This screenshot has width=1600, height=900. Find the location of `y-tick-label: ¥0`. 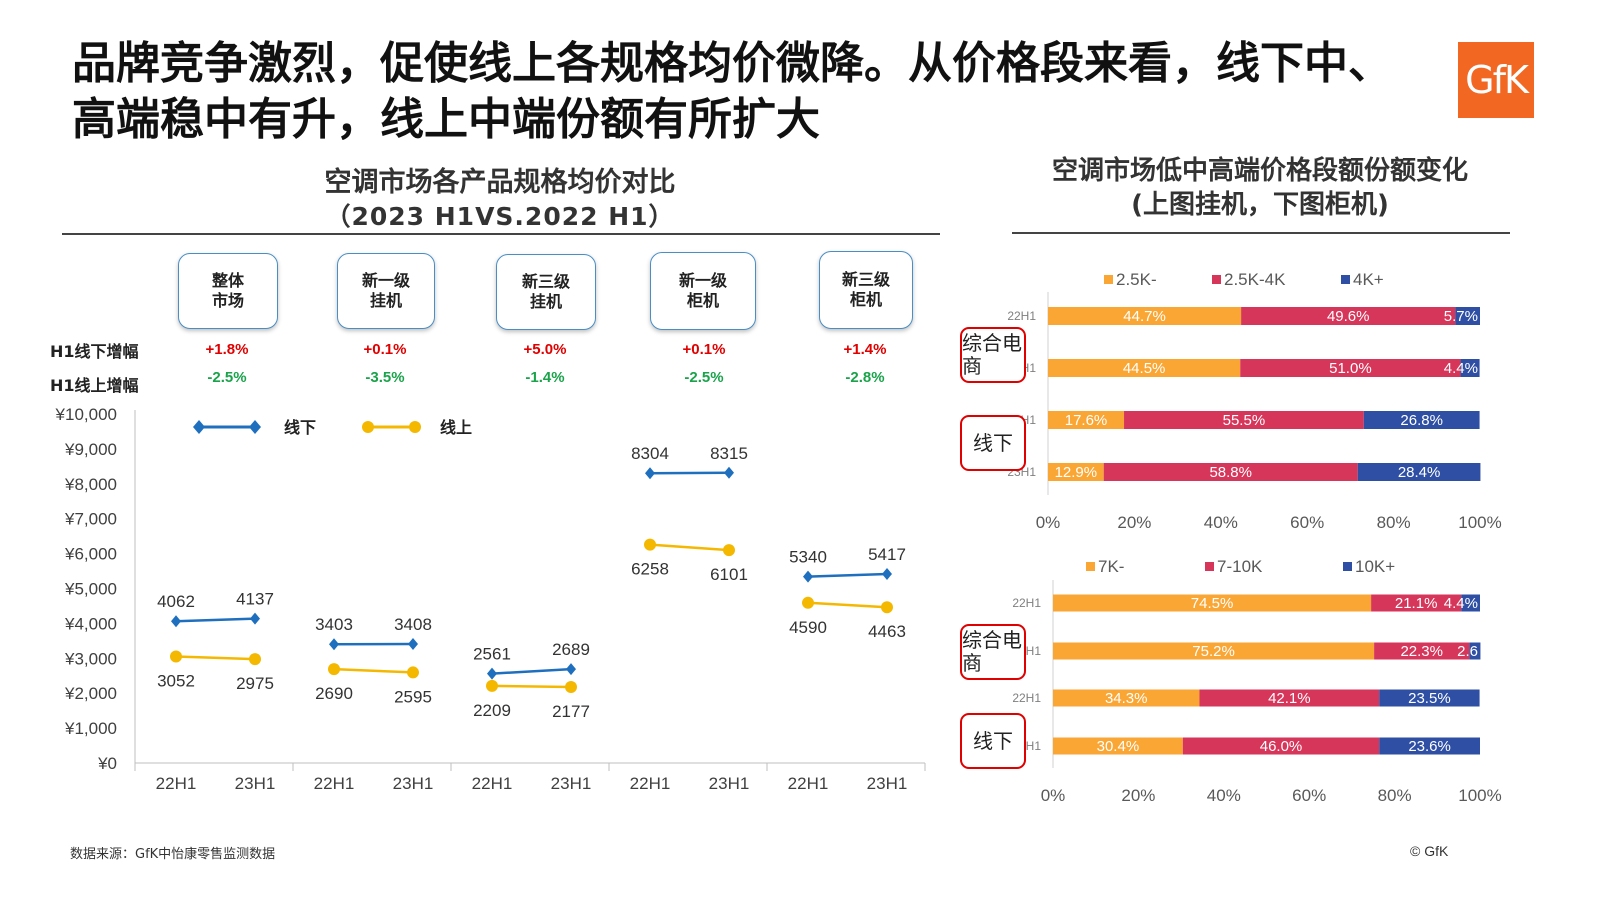

y-tick-label: ¥0 is located at coordinates (107, 763).